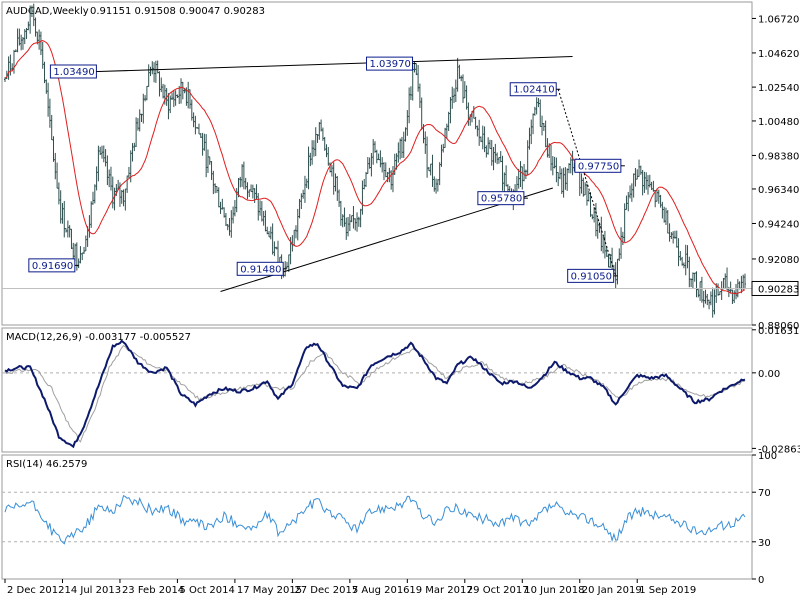 The width and height of the screenshot is (800, 600). Describe the element at coordinates (778, 190) in the screenshot. I see `y-tick-label: 0.96340` at that location.